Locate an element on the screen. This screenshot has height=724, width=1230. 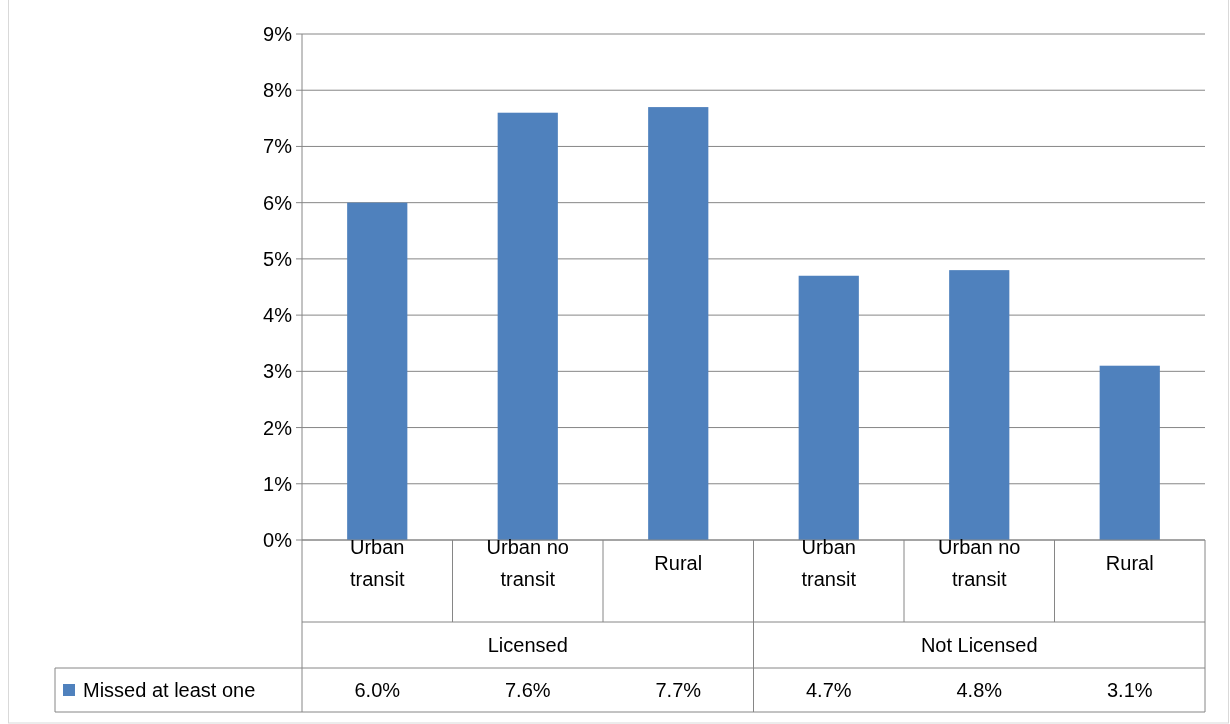
y-tick-label: 5% is located at coordinates (278, 258).